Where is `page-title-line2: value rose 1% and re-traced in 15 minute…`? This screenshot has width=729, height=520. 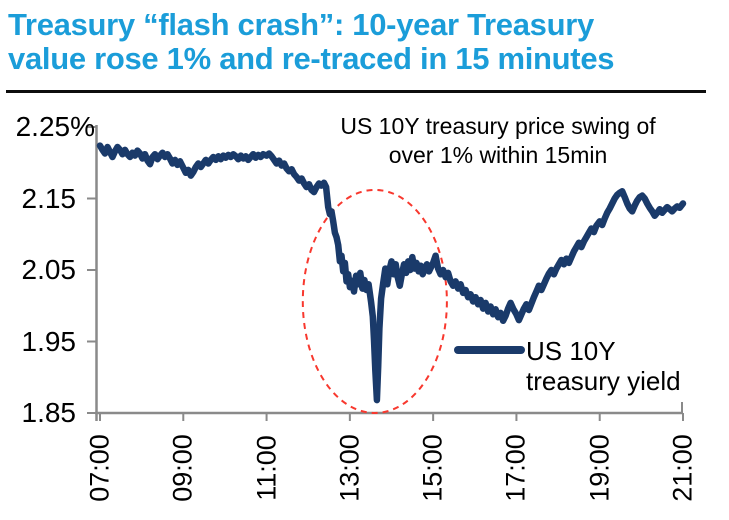 page-title-line2: value rose 1% and re-traced in 15 minute… is located at coordinates (311, 58).